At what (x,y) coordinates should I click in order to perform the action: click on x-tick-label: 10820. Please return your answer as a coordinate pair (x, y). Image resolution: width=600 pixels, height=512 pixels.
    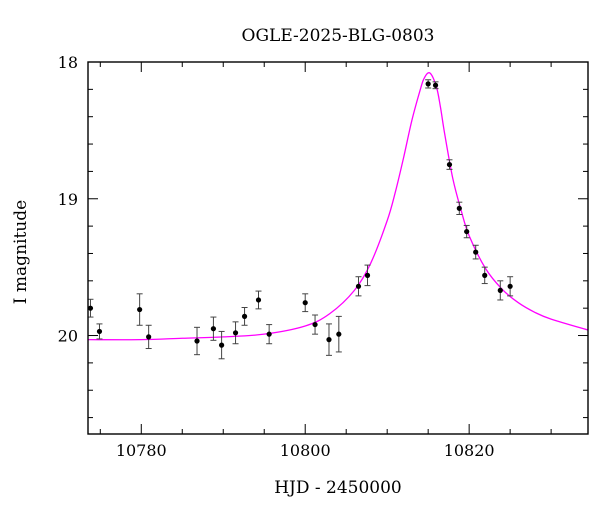
    Looking at the image, I should click on (469, 450).